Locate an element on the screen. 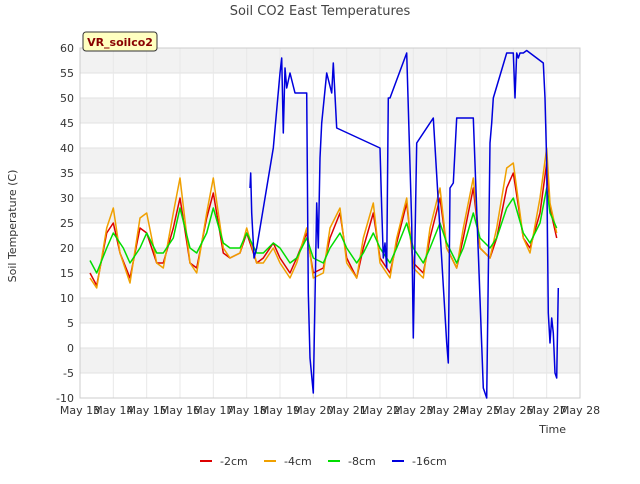  y-tick-label: -5 is located at coordinates (68, 373).